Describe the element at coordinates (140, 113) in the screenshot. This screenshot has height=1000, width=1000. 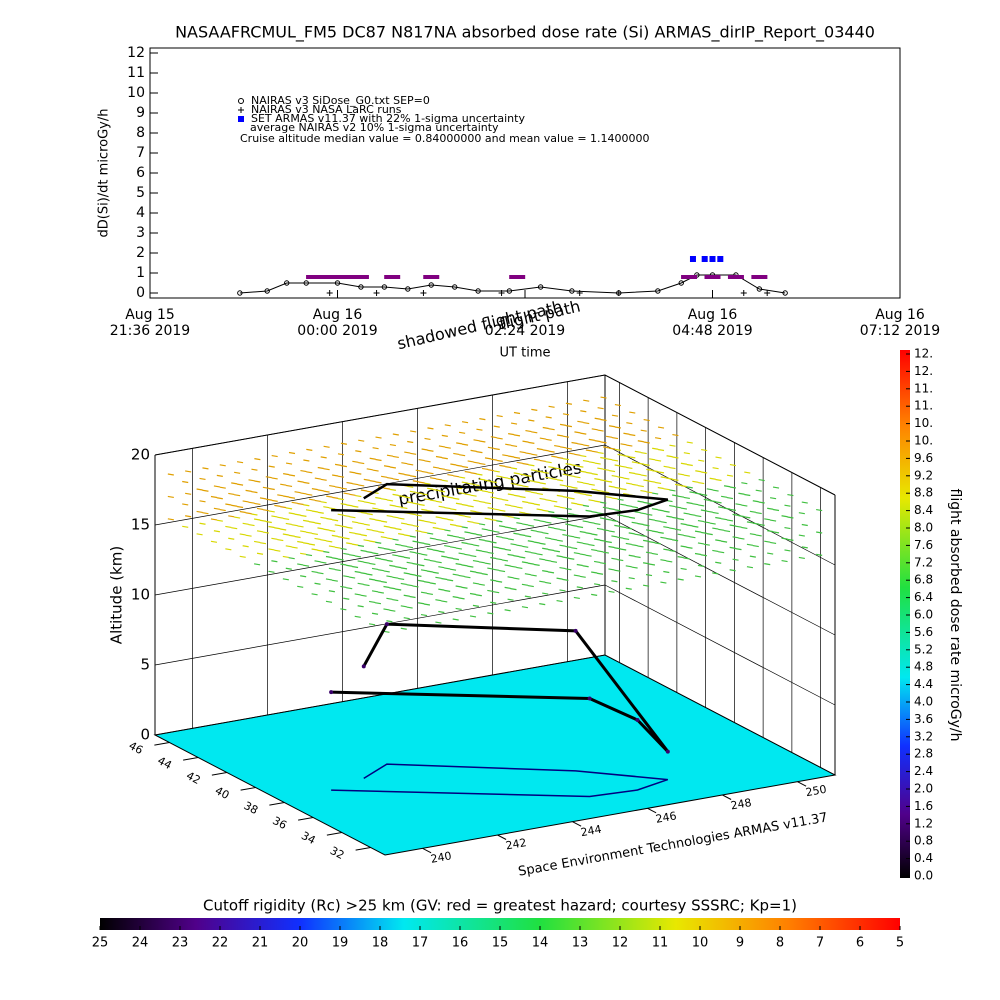
I see `y-tick-label: 9` at that location.